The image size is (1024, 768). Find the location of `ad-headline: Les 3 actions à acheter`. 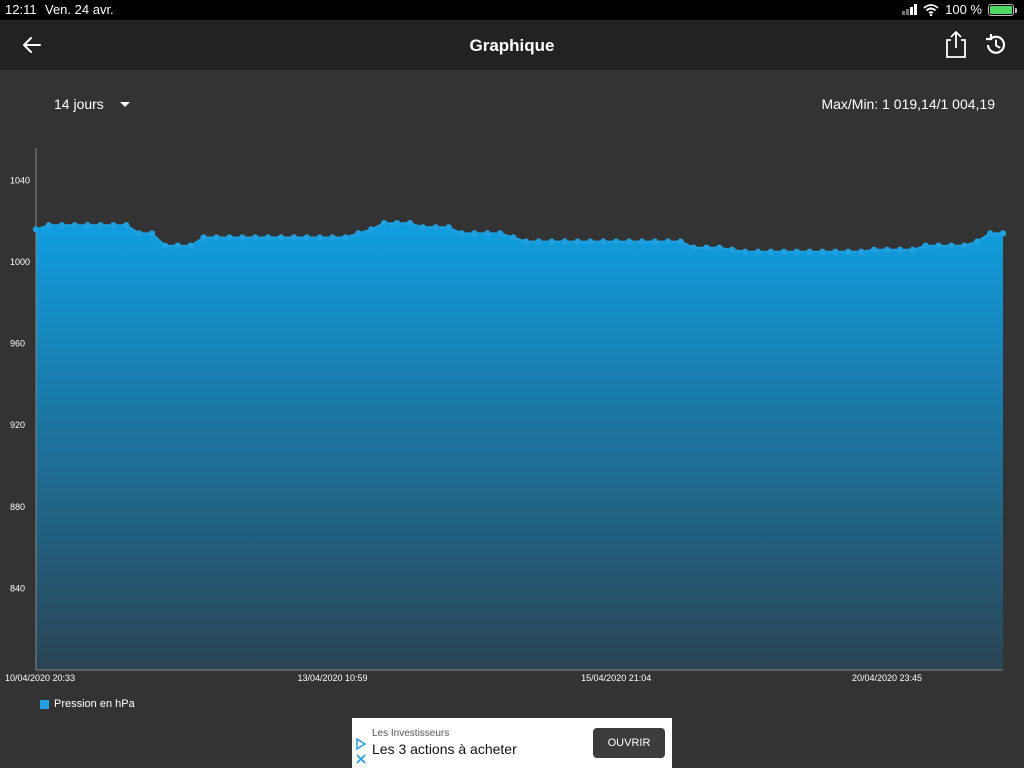

ad-headline: Les 3 actions à acheter is located at coordinates (444, 749).